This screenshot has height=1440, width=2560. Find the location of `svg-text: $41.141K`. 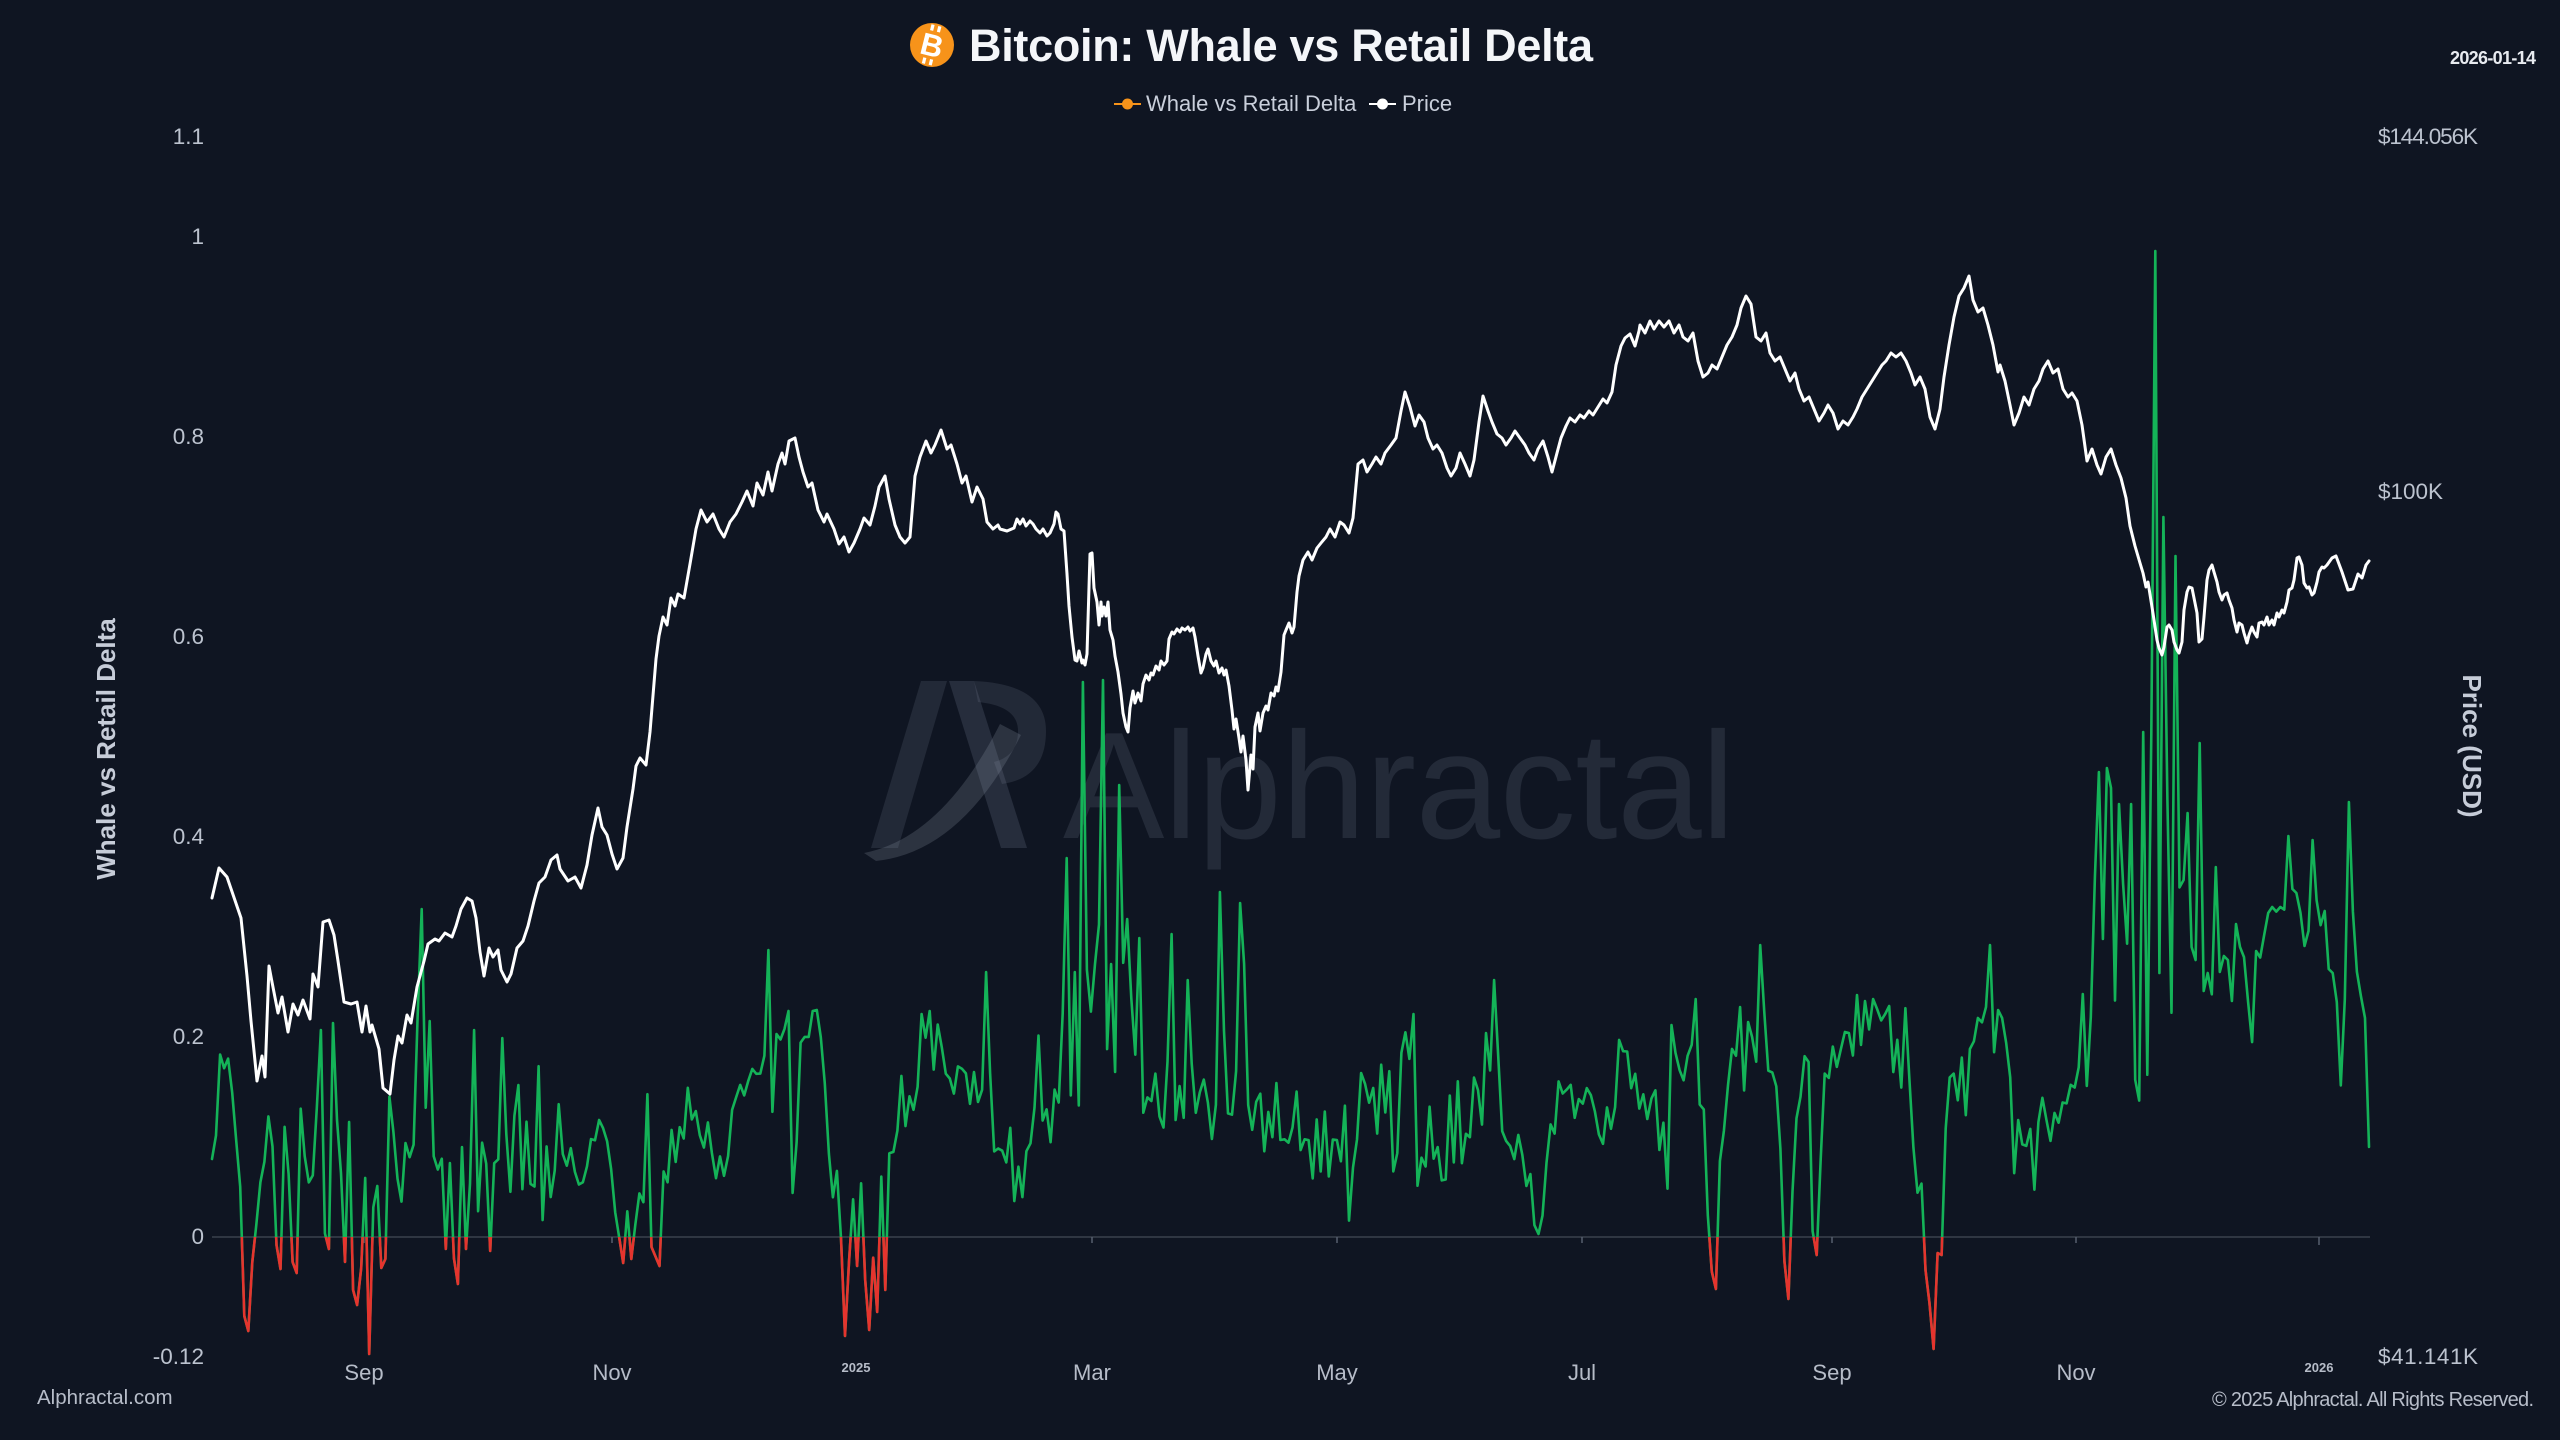

svg-text: $41.141K is located at coordinates (2428, 1356).